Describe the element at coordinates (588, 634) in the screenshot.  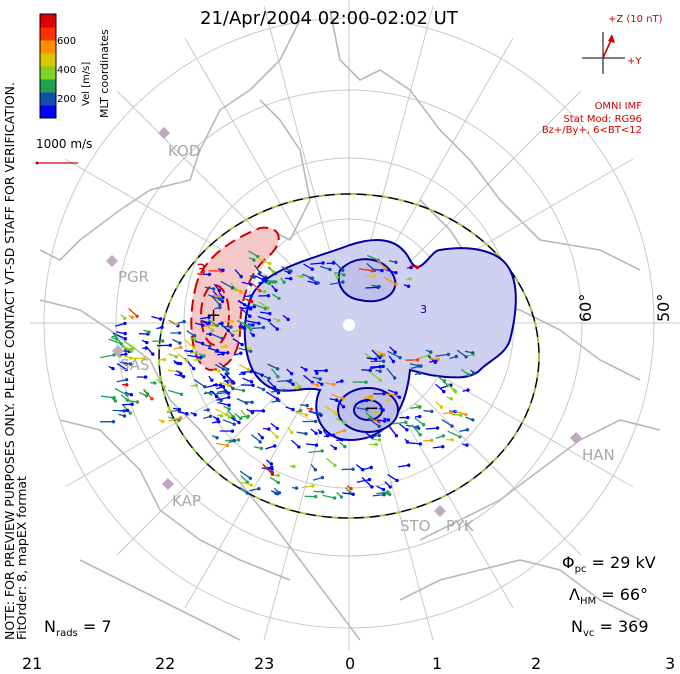
I see `stat-subscript: vc` at that location.